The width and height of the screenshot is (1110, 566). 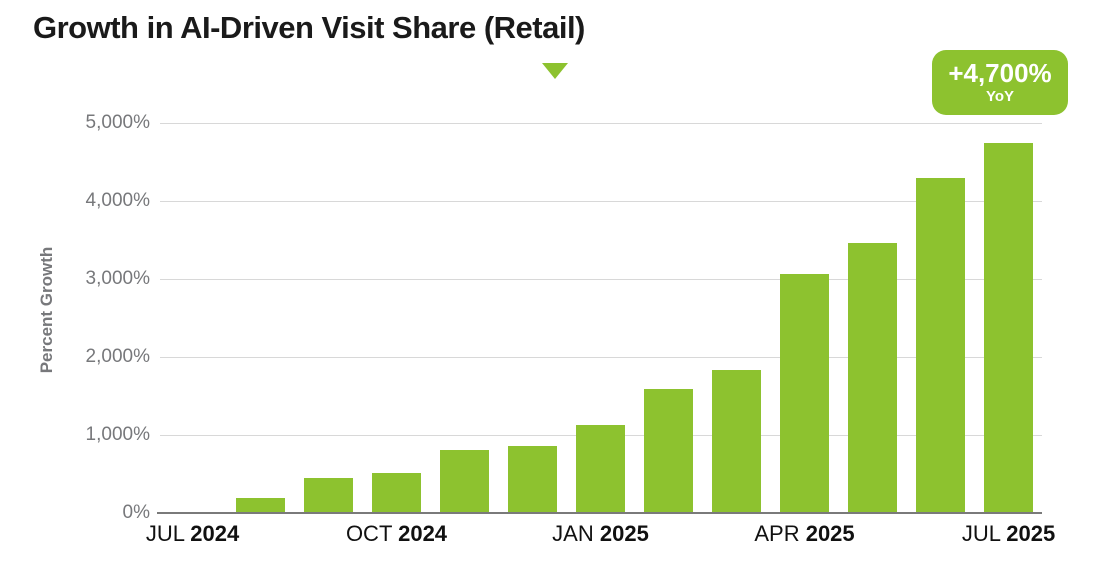 I want to click on x-tick-label: JUL 2024, so click(x=193, y=534).